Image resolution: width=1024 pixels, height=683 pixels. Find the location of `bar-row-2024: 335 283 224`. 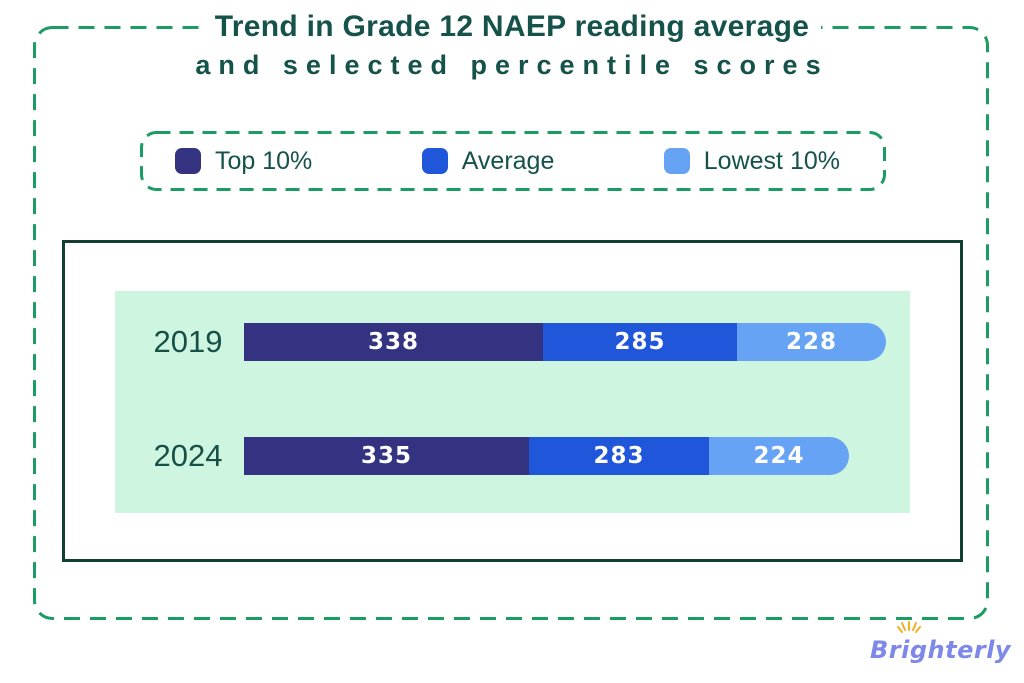

bar-row-2024: 335 283 224 is located at coordinates (546, 456).